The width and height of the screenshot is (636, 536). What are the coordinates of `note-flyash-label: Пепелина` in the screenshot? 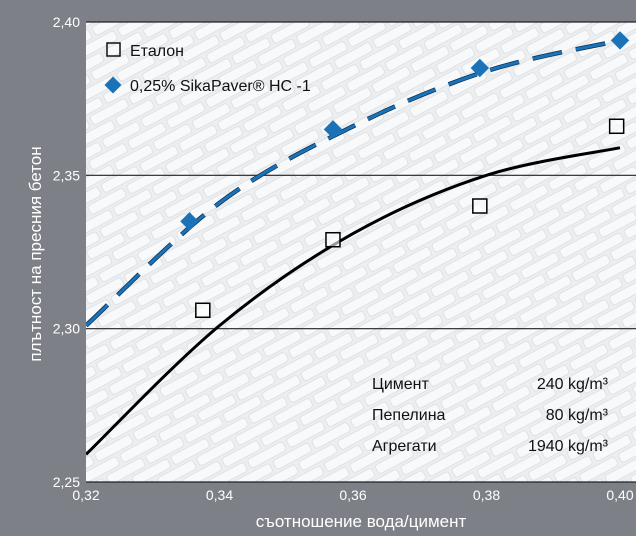 It's located at (409, 415).